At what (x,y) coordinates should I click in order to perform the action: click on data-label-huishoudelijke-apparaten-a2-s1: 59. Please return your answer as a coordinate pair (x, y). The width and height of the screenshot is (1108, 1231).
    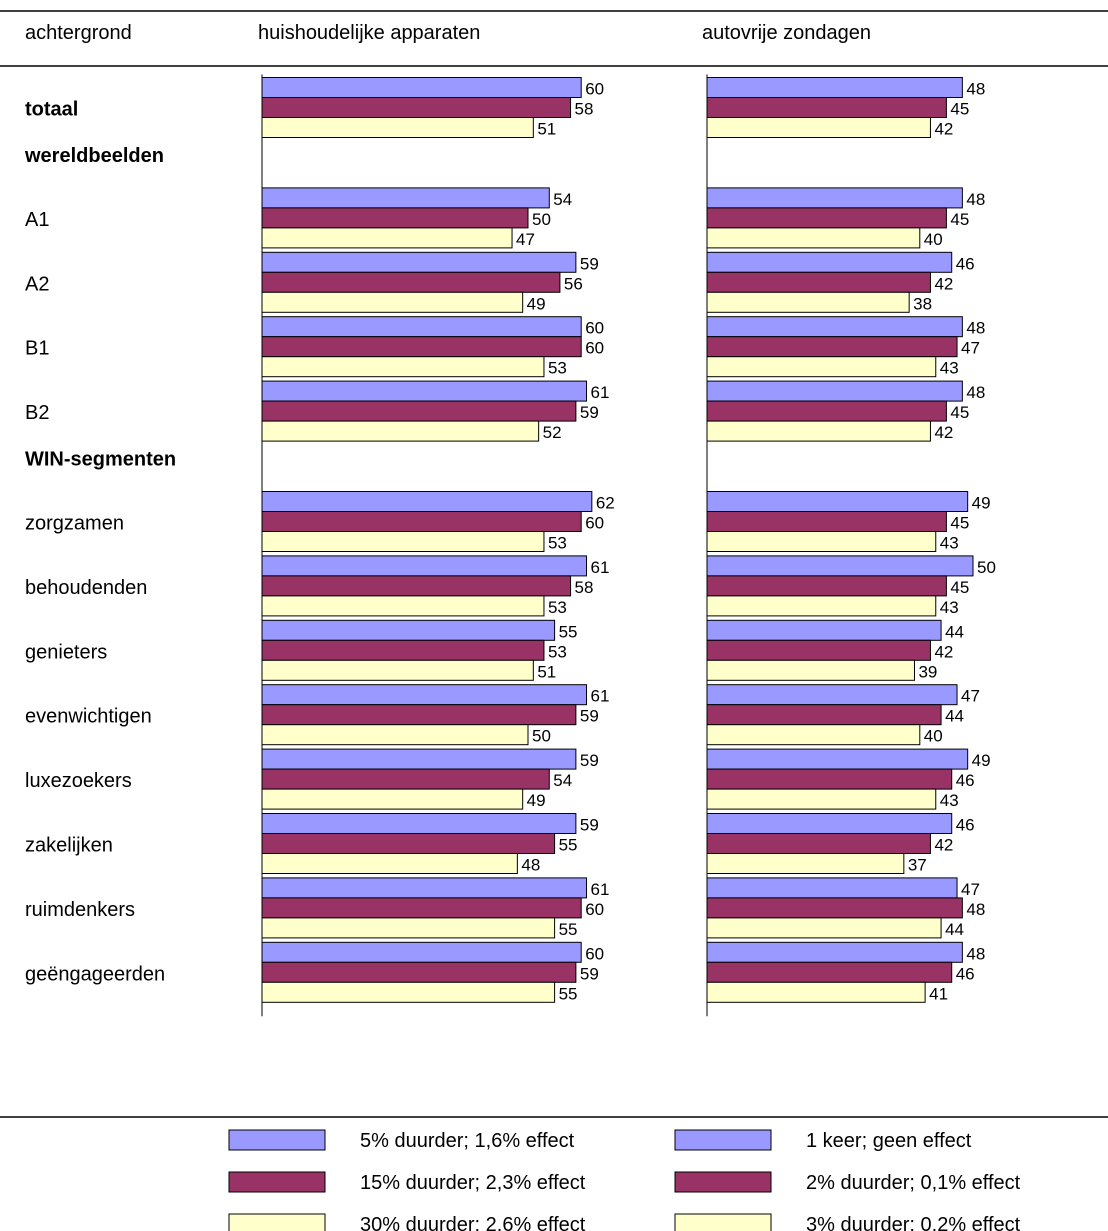
    Looking at the image, I should click on (589, 263).